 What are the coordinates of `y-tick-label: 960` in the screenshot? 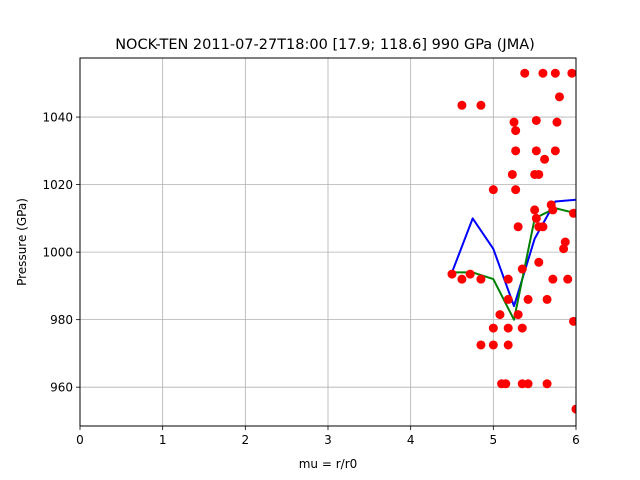 It's located at (61, 388).